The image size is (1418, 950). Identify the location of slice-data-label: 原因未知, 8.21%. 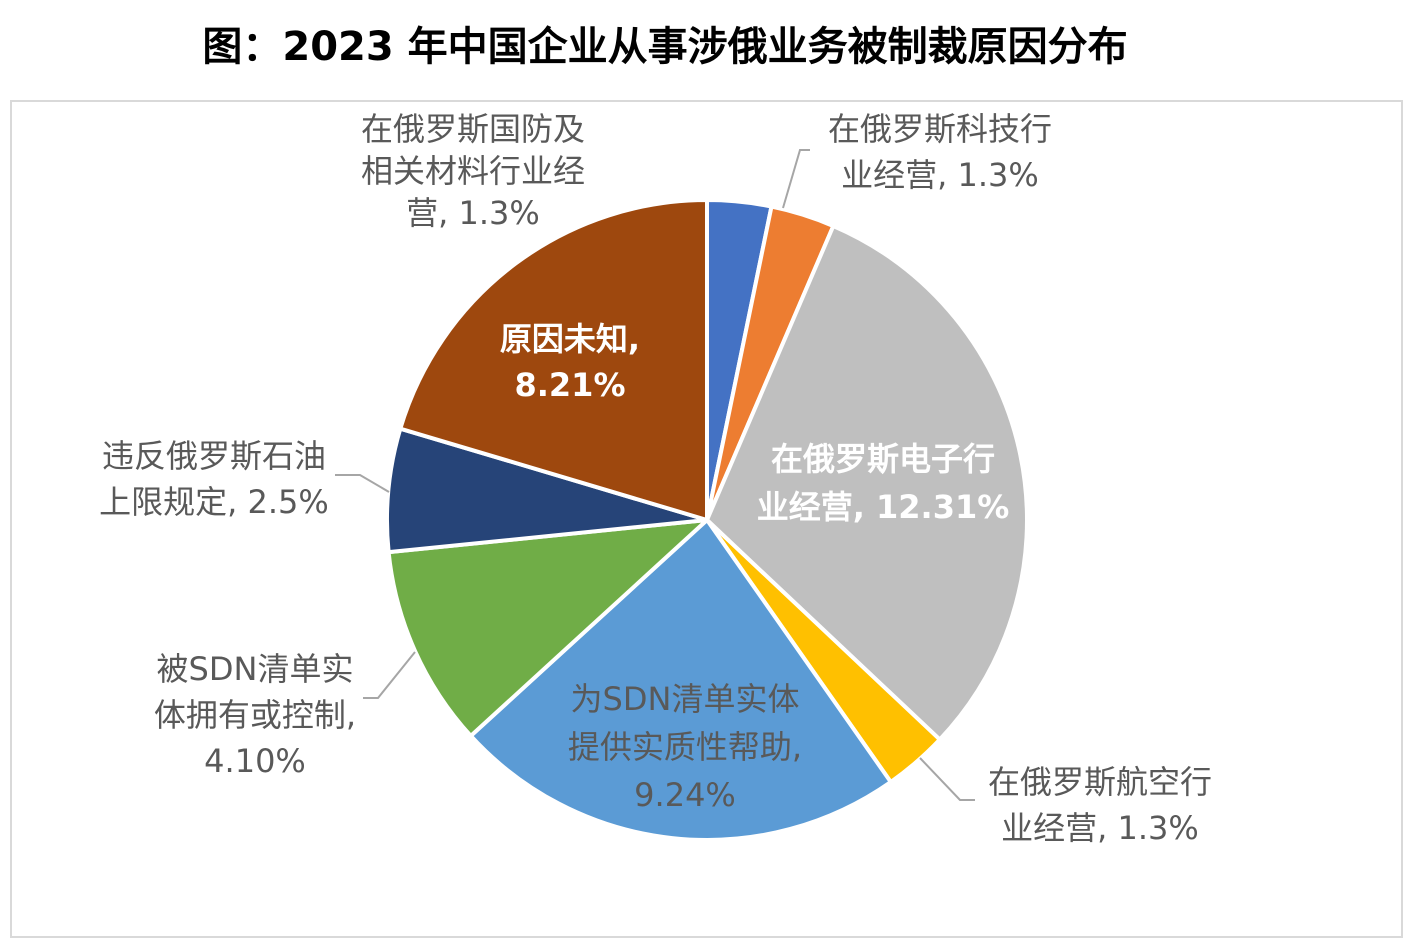
(570, 362).